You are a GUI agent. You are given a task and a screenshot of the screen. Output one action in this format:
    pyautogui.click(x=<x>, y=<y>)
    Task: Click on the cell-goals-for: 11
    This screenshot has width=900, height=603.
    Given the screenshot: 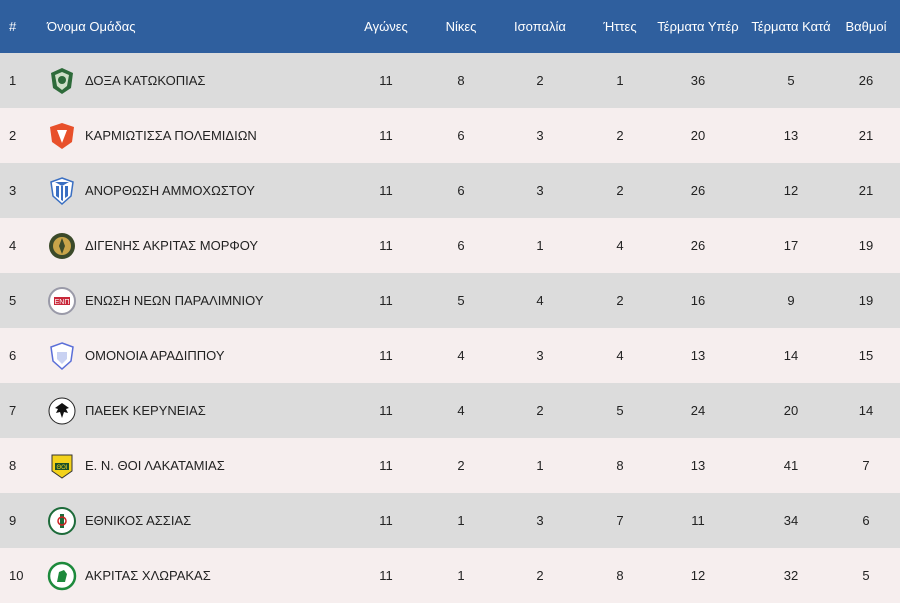 What is the action you would take?
    pyautogui.click(x=698, y=520)
    